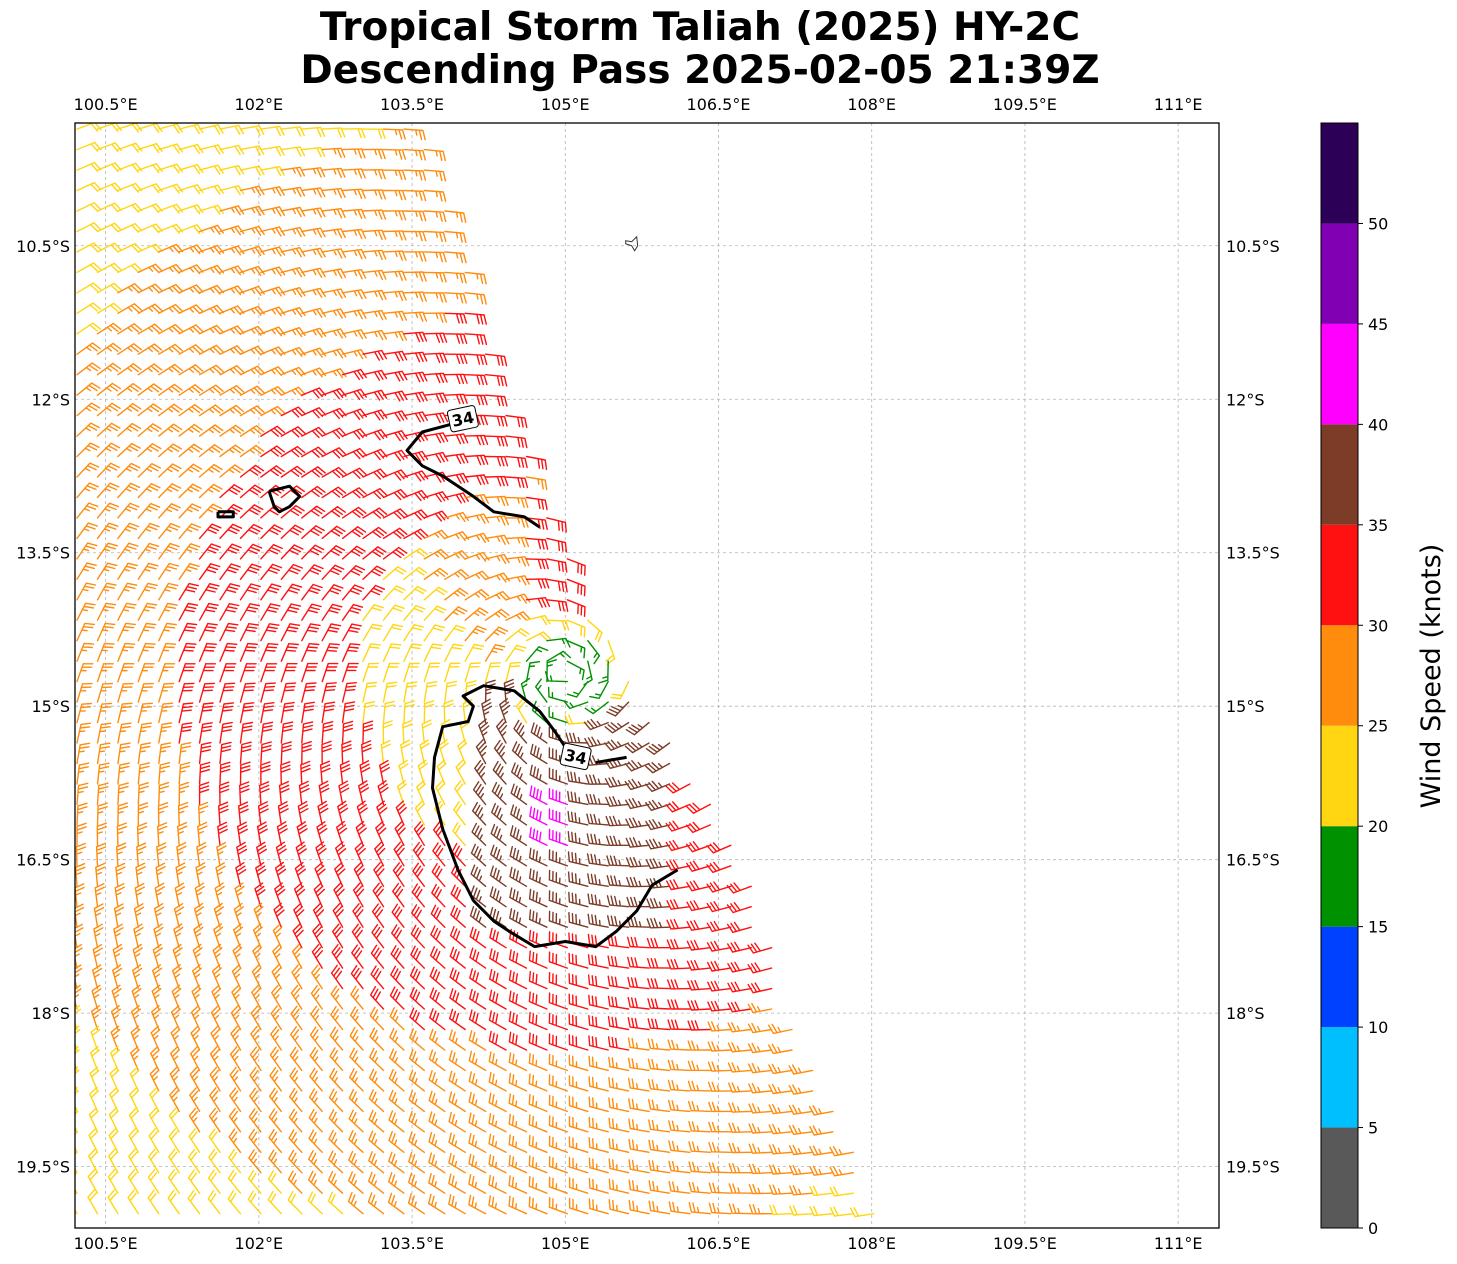 The height and width of the screenshot is (1264, 1457). Describe the element at coordinates (575, 756) in the screenshot. I see `contour-label-box` at that location.